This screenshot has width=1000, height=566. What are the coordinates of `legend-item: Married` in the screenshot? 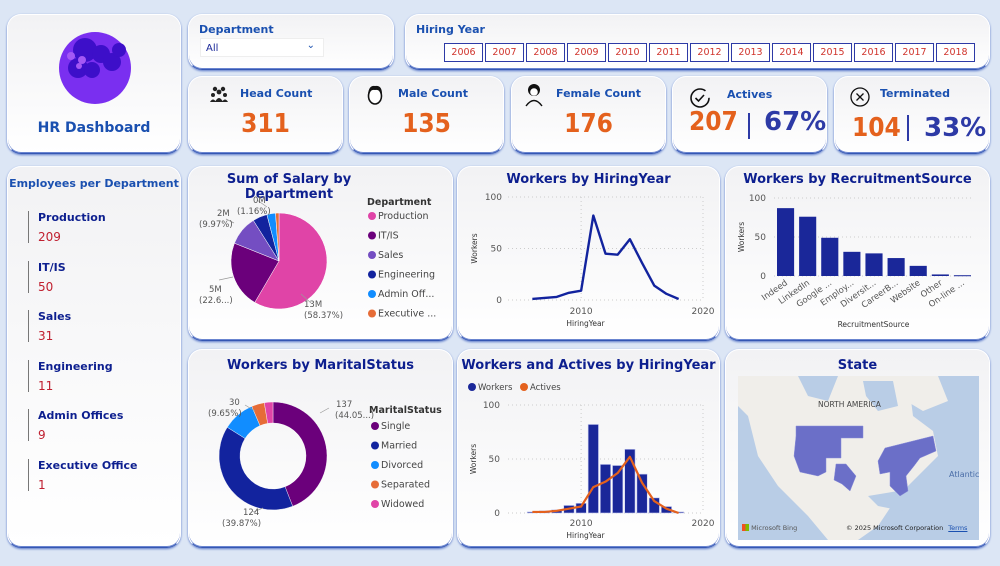 It's located at (399, 446).